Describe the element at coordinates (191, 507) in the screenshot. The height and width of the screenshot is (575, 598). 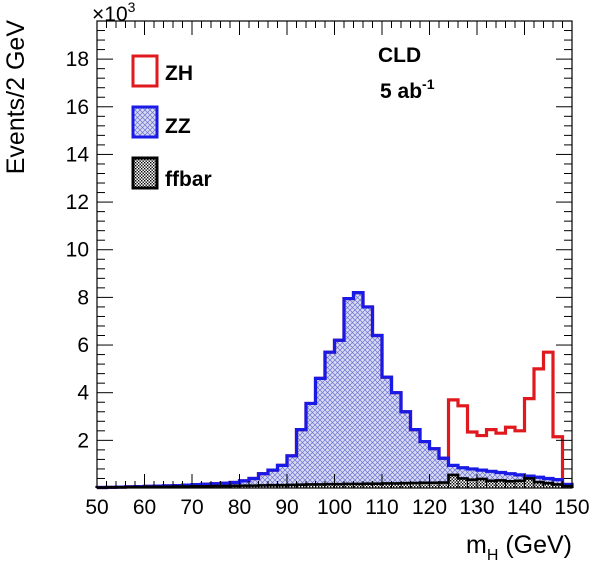
I see `x-tick-label: 70` at that location.